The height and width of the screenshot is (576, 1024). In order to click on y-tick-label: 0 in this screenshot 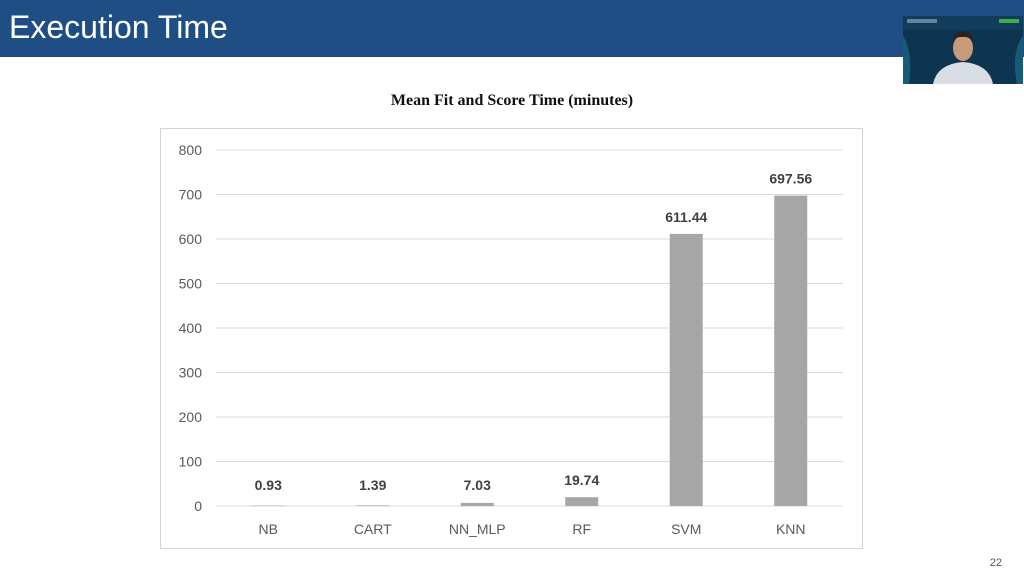, I will do `click(198, 506)`.